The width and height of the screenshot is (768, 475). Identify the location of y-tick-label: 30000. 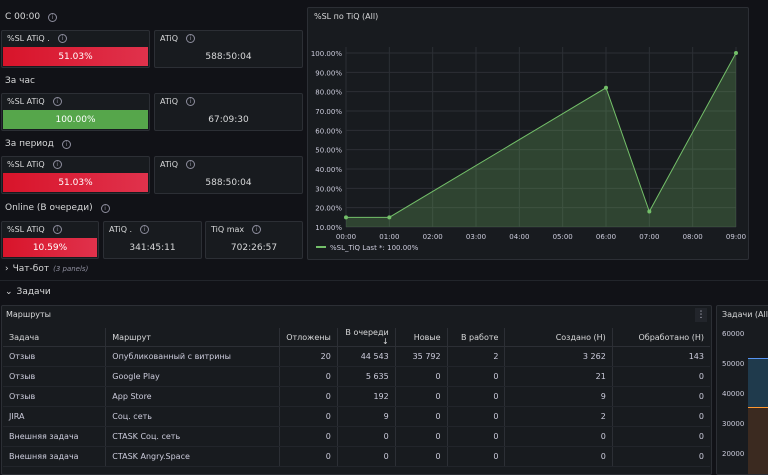
(733, 424).